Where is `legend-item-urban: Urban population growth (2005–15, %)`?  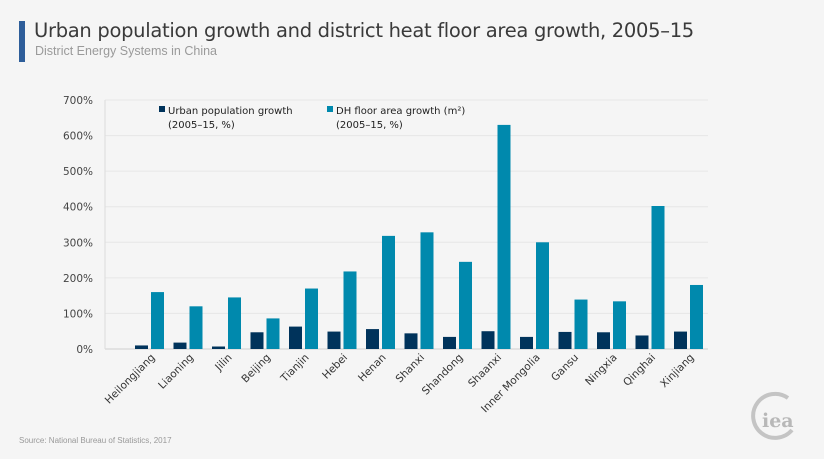 legend-item-urban: Urban population growth (2005–15, %) is located at coordinates (226, 118).